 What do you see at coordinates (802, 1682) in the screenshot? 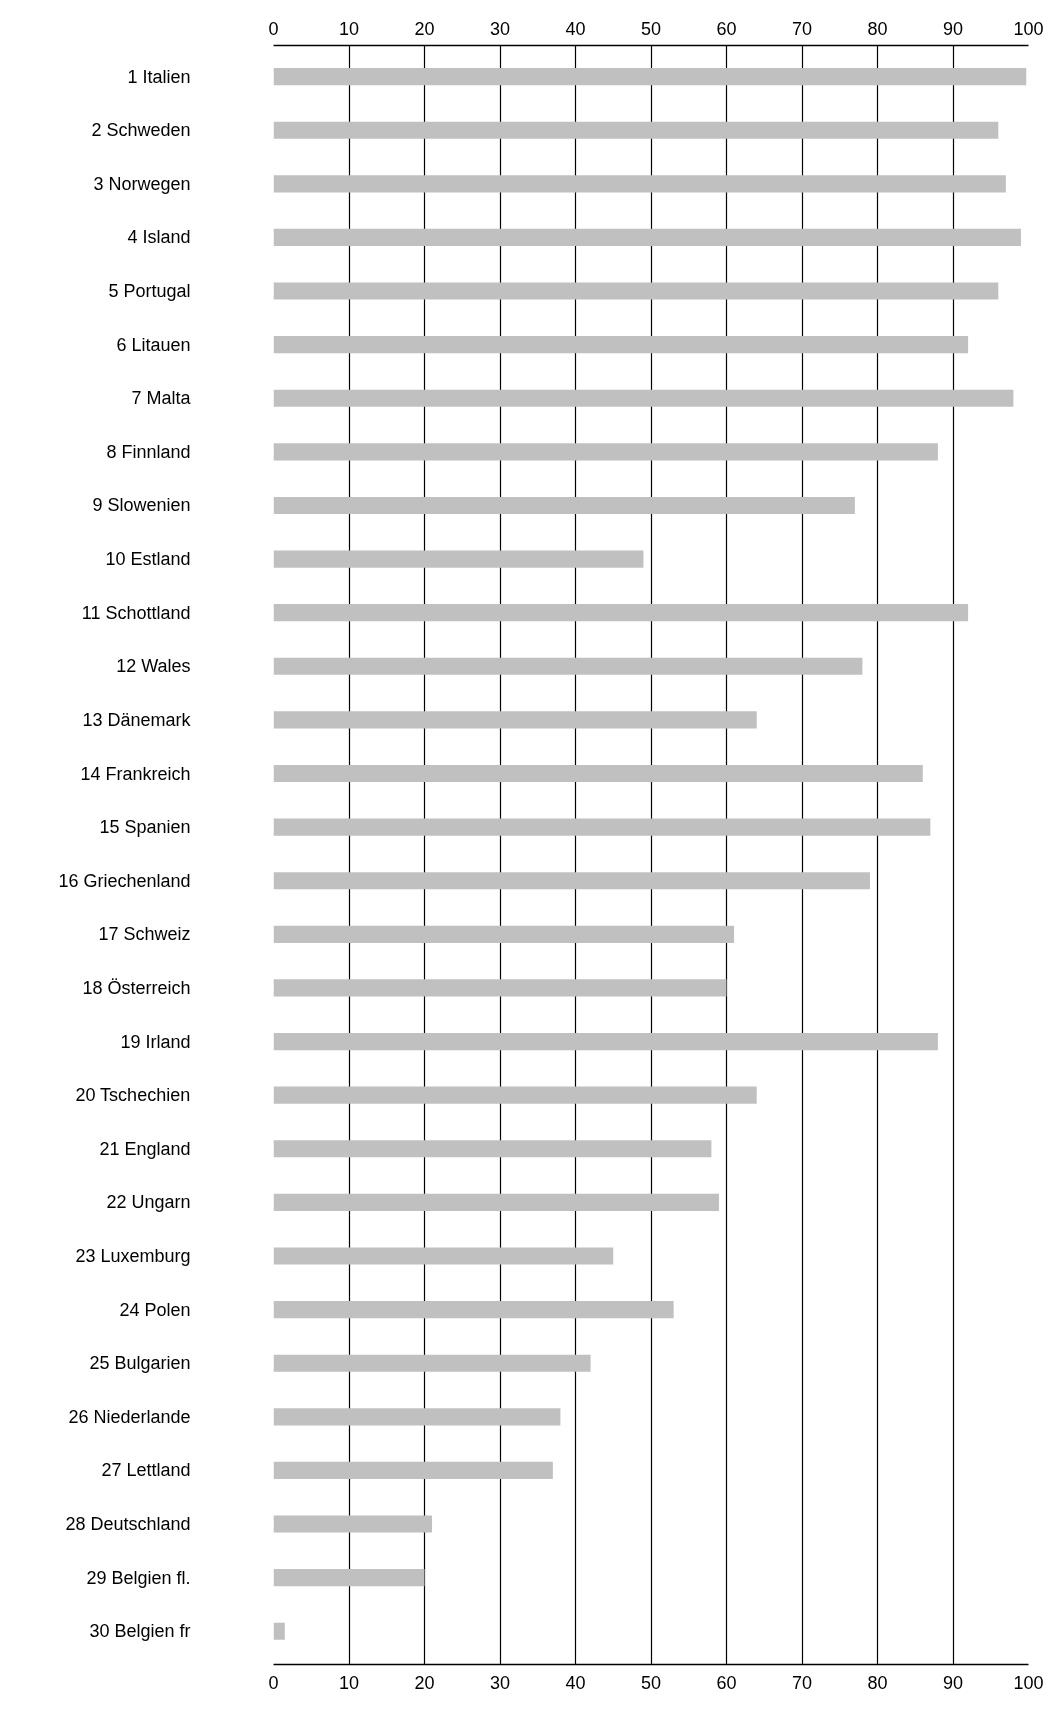
I see `x2-tick-label: 70` at bounding box center [802, 1682].